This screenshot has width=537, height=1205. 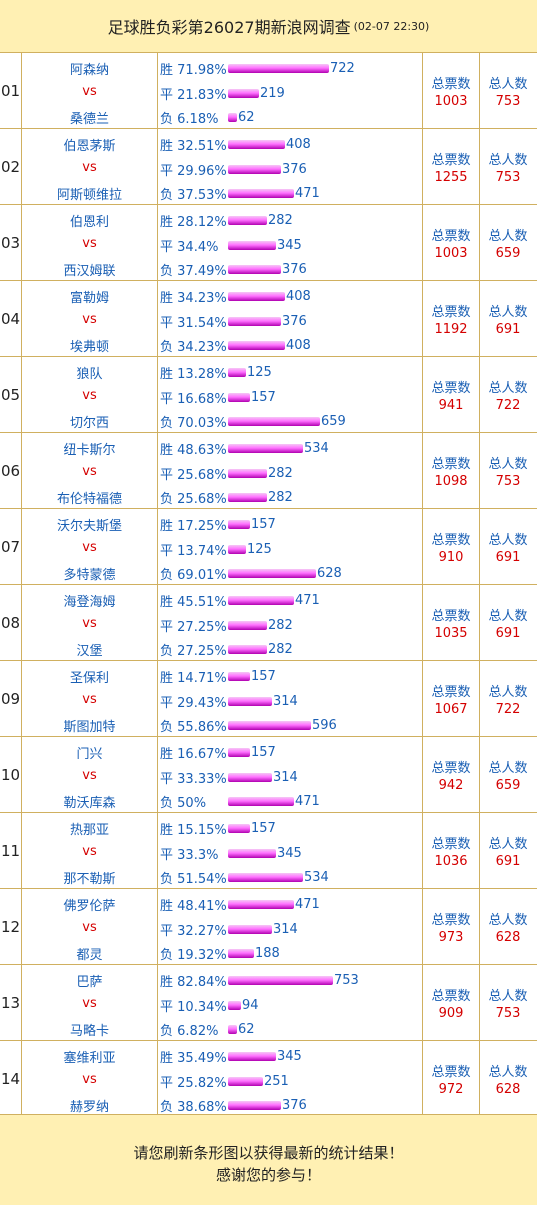 I want to click on away-team: 阿斯顿维拉, so click(x=89, y=195).